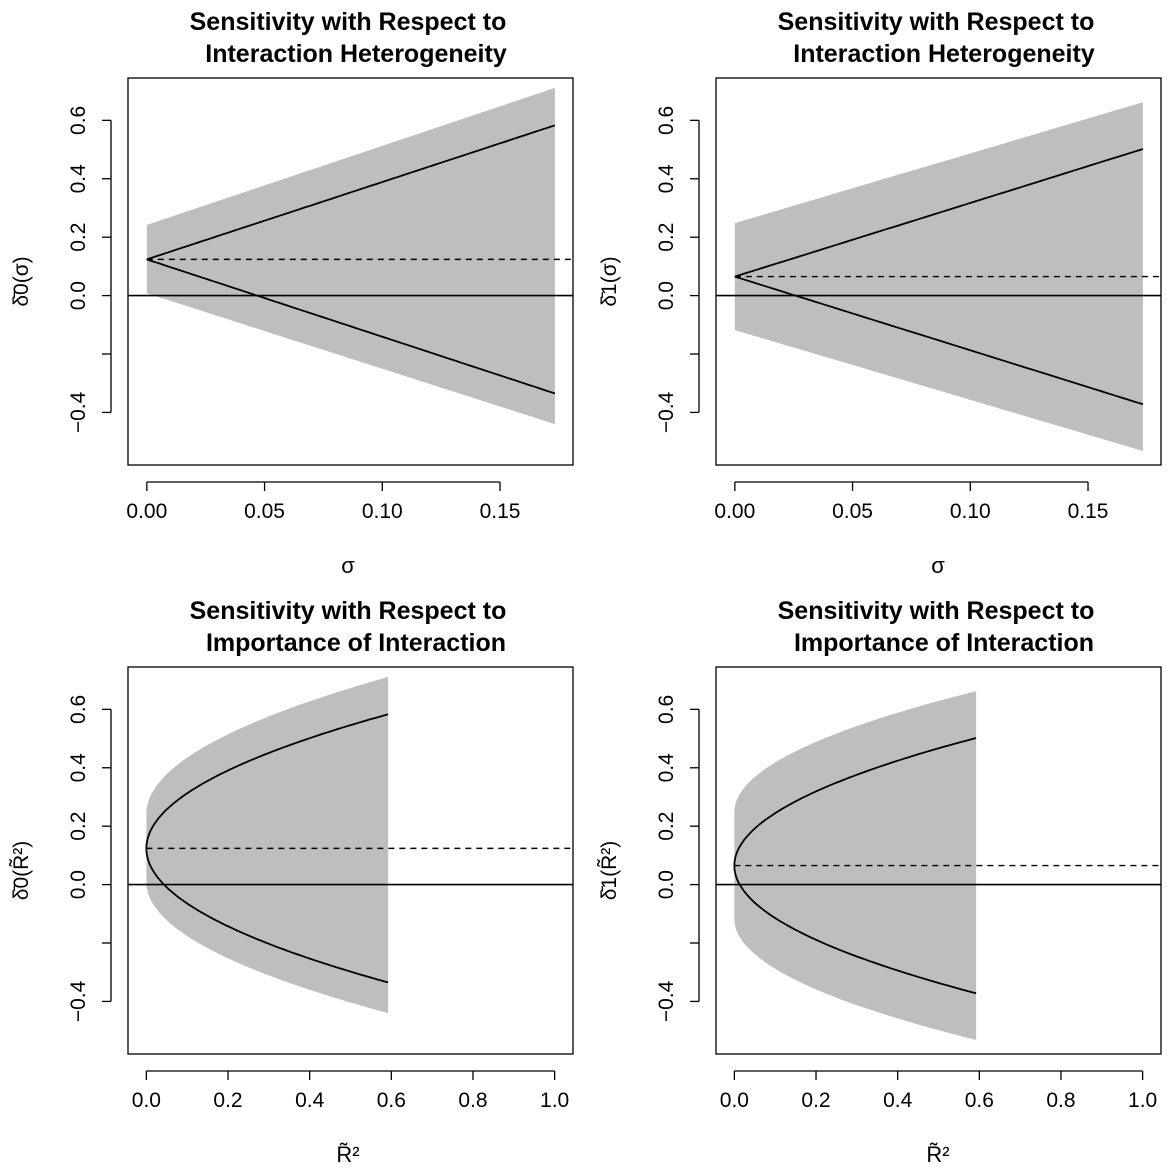 This screenshot has height=1172, width=1167. I want to click on y-axis-label: δ̄1(σ), so click(609, 281).